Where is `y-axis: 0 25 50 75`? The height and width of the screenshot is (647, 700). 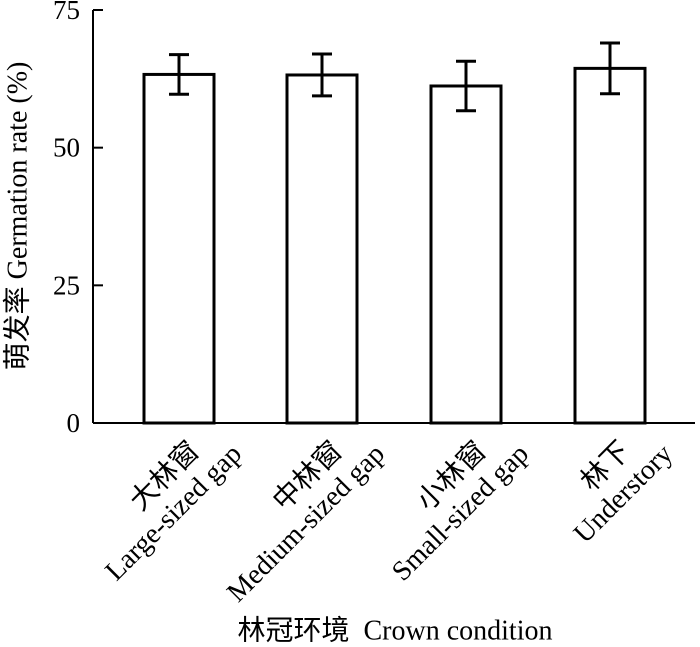 y-axis: 0 25 50 75 is located at coordinates (78, 219).